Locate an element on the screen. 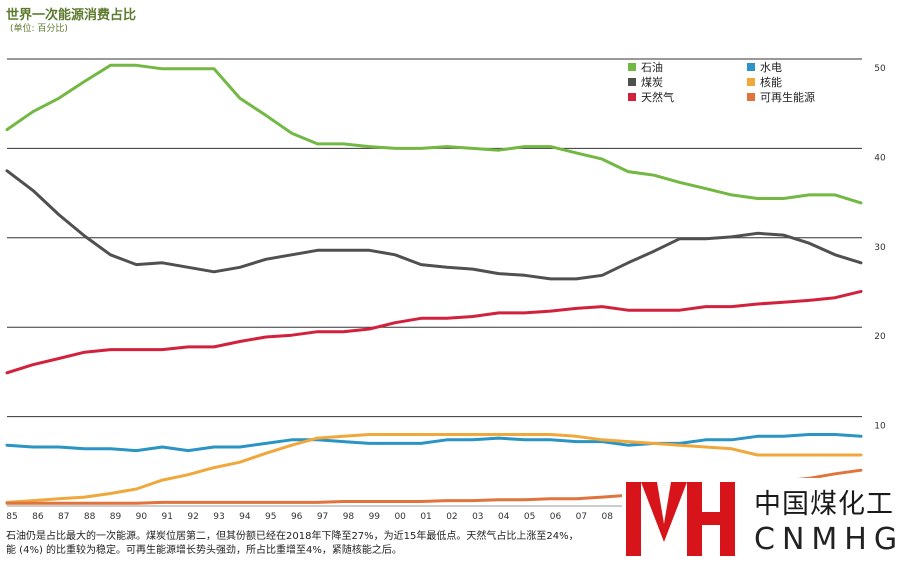  y-tick-label-30: 30 is located at coordinates (880, 248).